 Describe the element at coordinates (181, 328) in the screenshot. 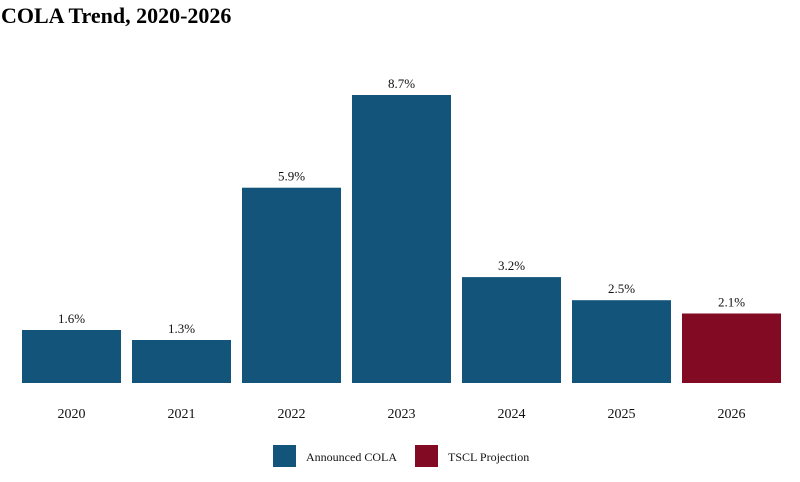

I see `value-label-2021: 1.3%` at that location.